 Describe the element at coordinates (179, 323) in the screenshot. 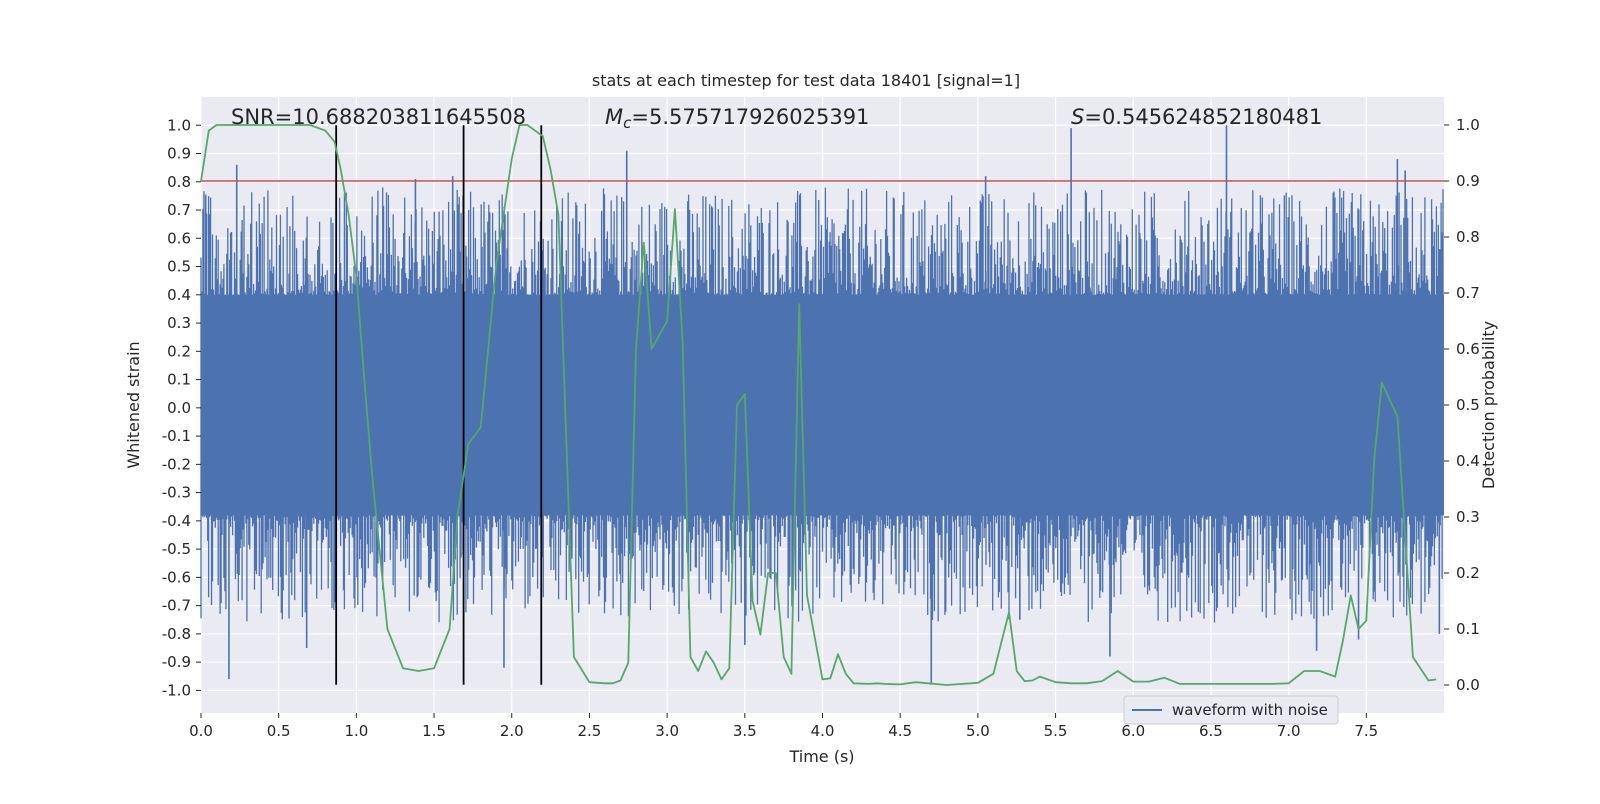

I see `y-tick-label: 0.3` at that location.